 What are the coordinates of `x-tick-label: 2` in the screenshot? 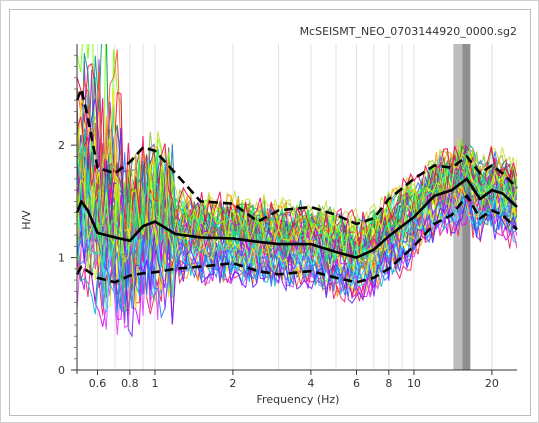 It's located at (232, 383).